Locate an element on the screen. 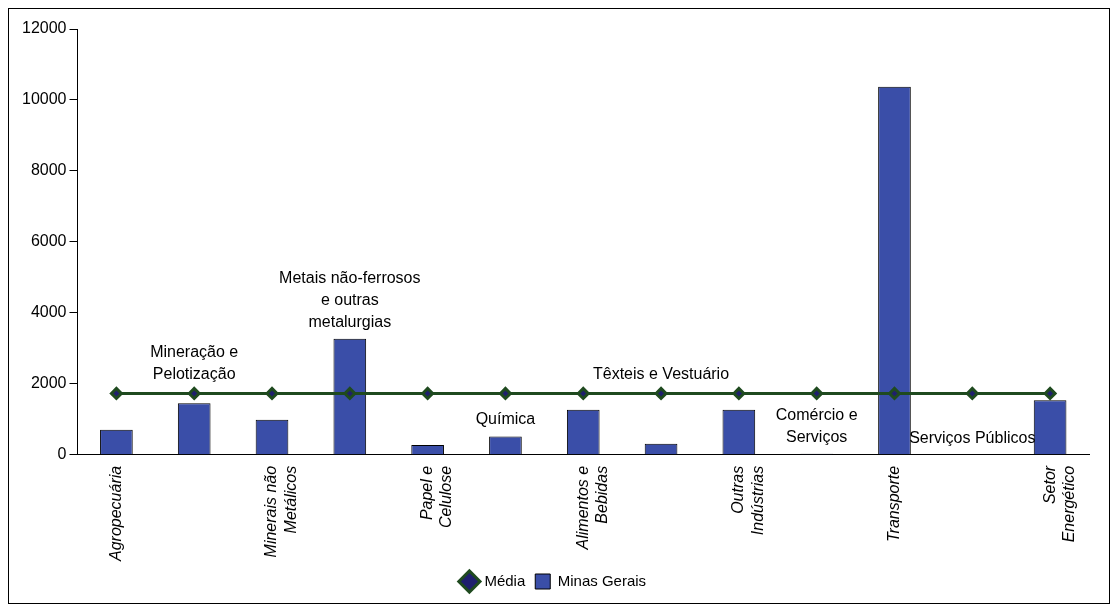 This screenshot has height=612, width=1120. x-tick-label: Química is located at coordinates (505, 419).